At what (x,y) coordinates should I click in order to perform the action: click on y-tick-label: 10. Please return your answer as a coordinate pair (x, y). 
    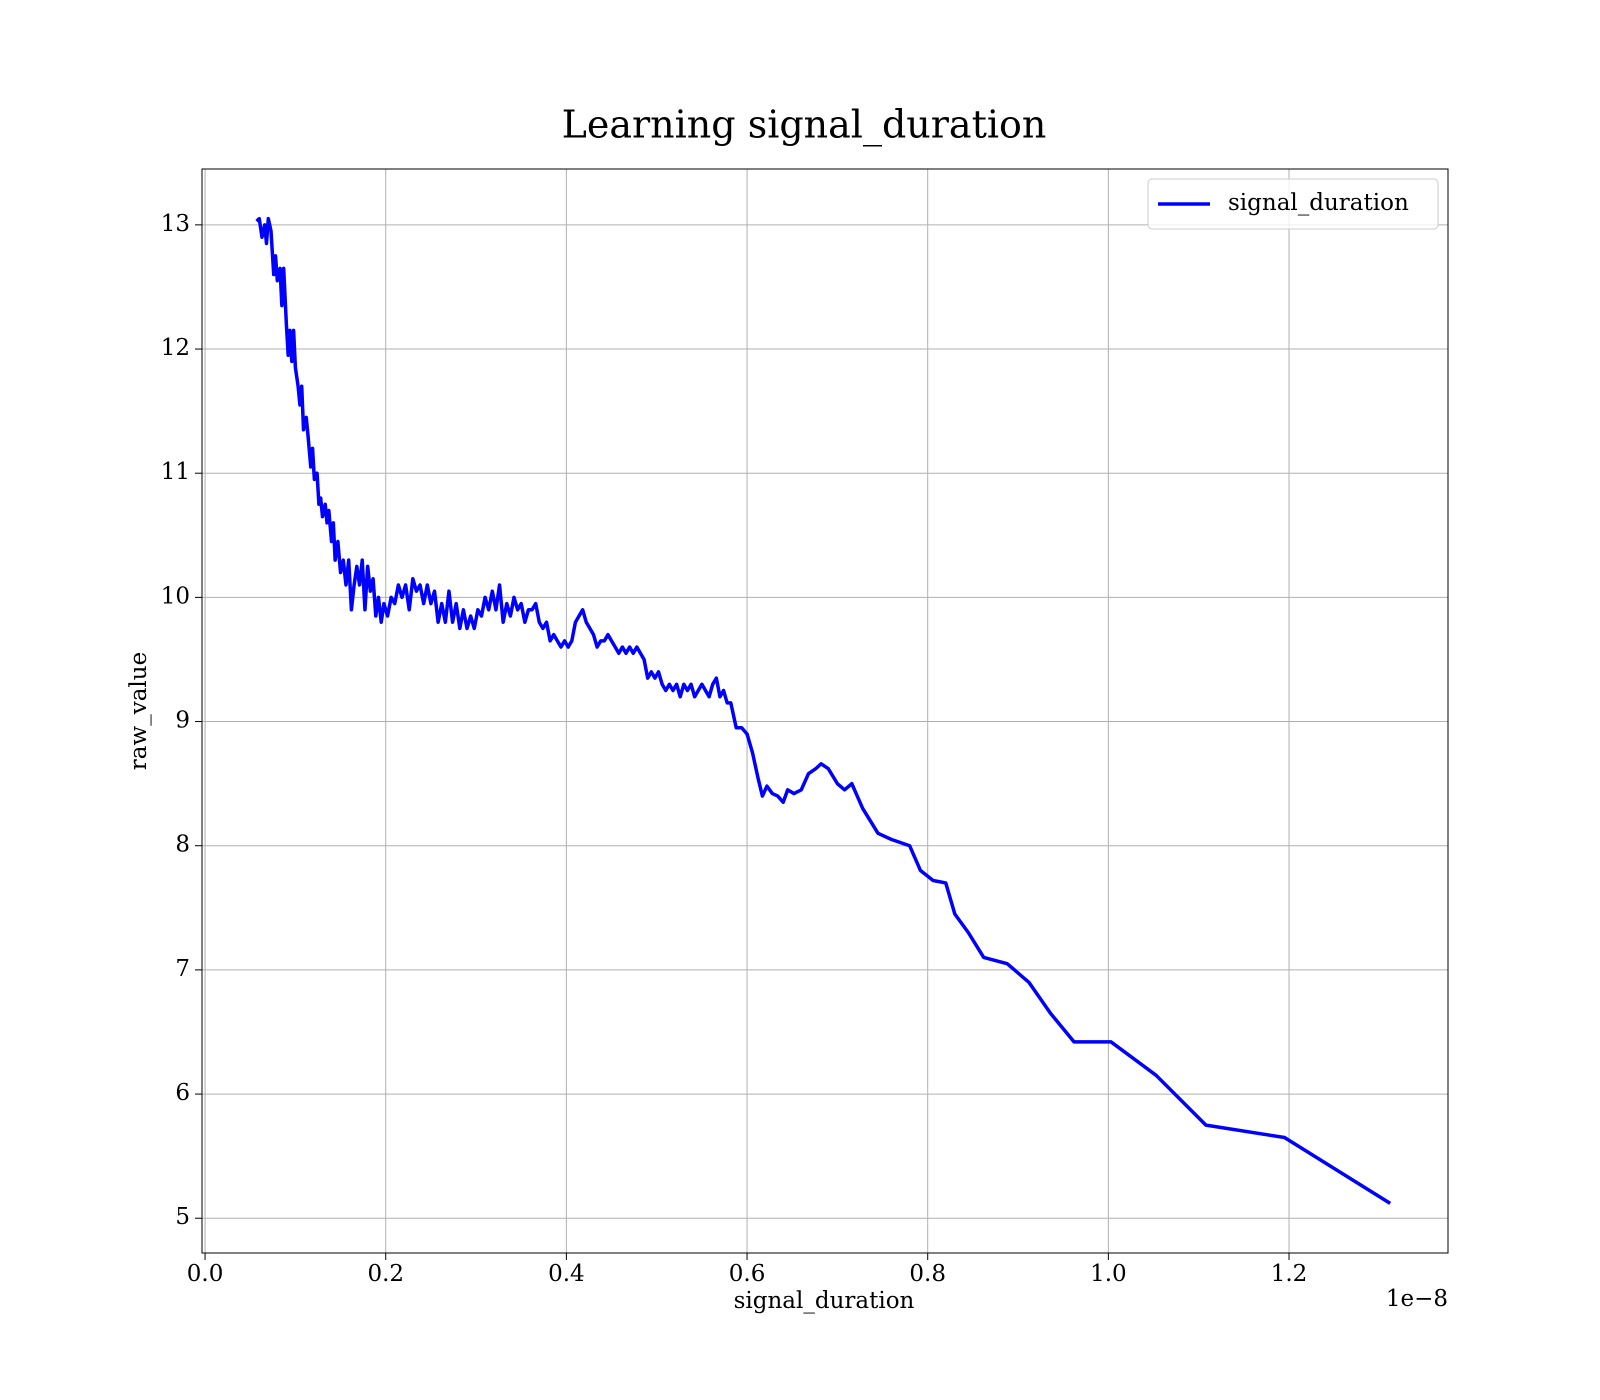
    Looking at the image, I should click on (175, 596).